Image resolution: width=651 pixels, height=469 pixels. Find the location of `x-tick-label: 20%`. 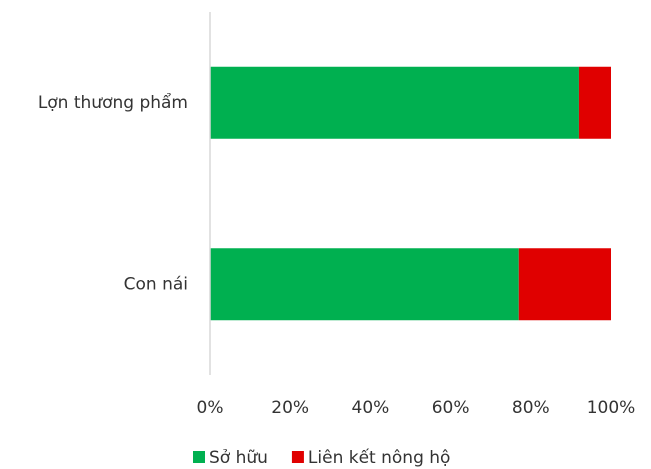

x-tick-label: 20% is located at coordinates (290, 408).